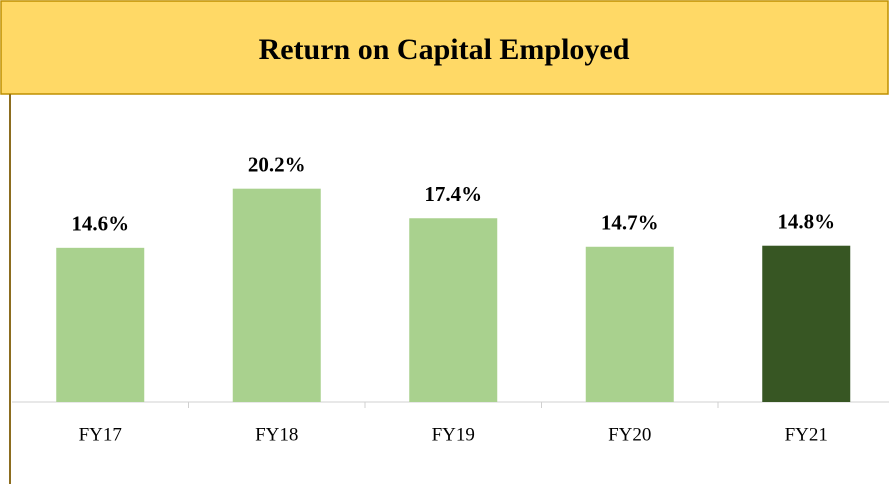 The image size is (889, 484). I want to click on value-label: 14.8%, so click(806, 222).